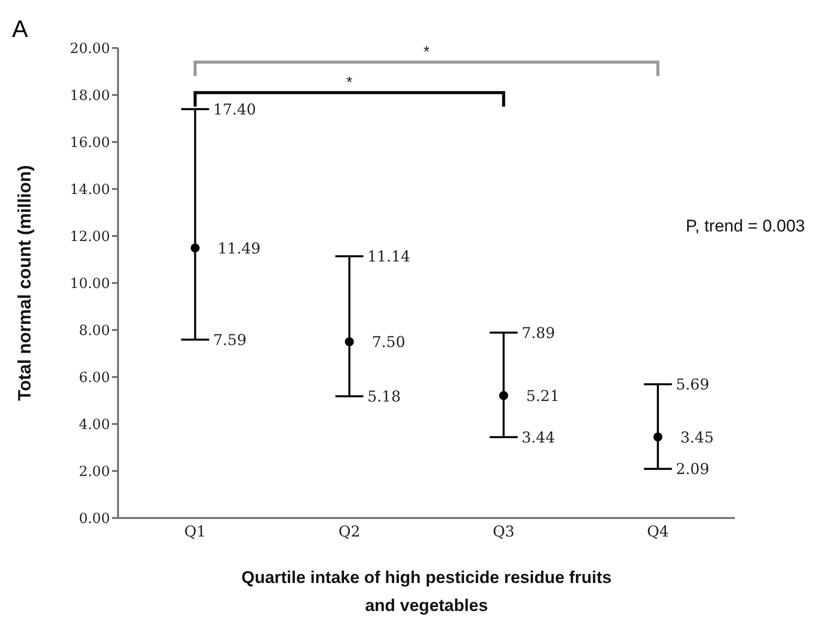 The image size is (825, 632). I want to click on x-axis-title: Quartile intake of high pesticide residue fruits and vegetables, so click(426, 592).